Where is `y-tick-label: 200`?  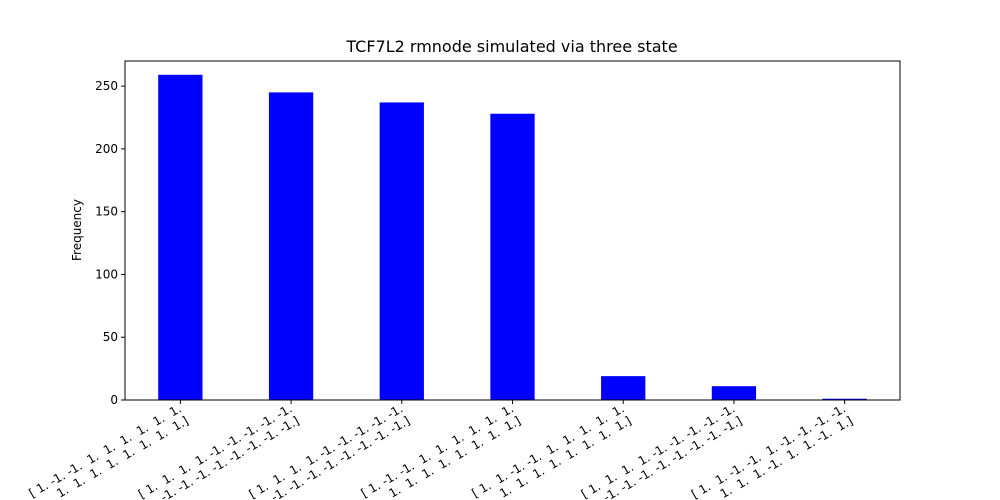
y-tick-label: 200 is located at coordinates (106, 149).